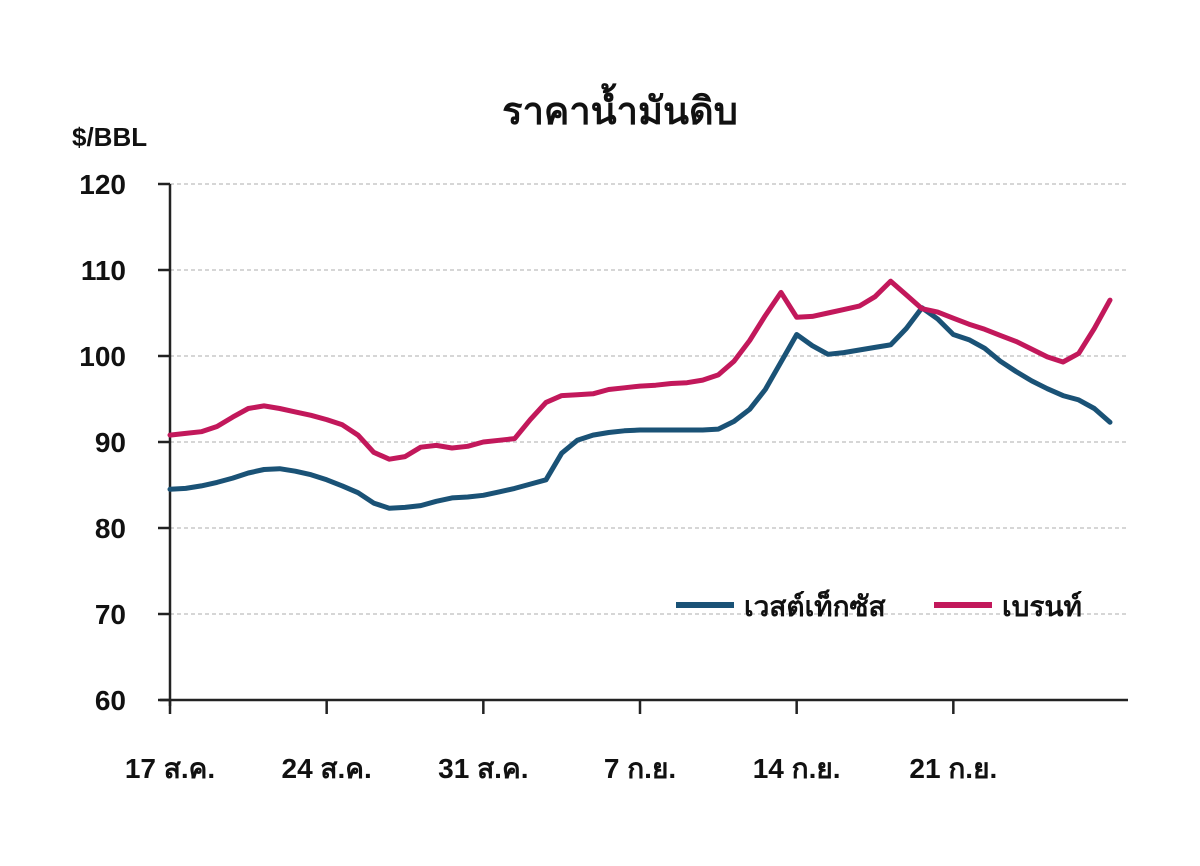 The image size is (1200, 866). Describe the element at coordinates (483, 768) in the screenshot. I see `x-tick-label-2: 31 ส.ค.` at that location.